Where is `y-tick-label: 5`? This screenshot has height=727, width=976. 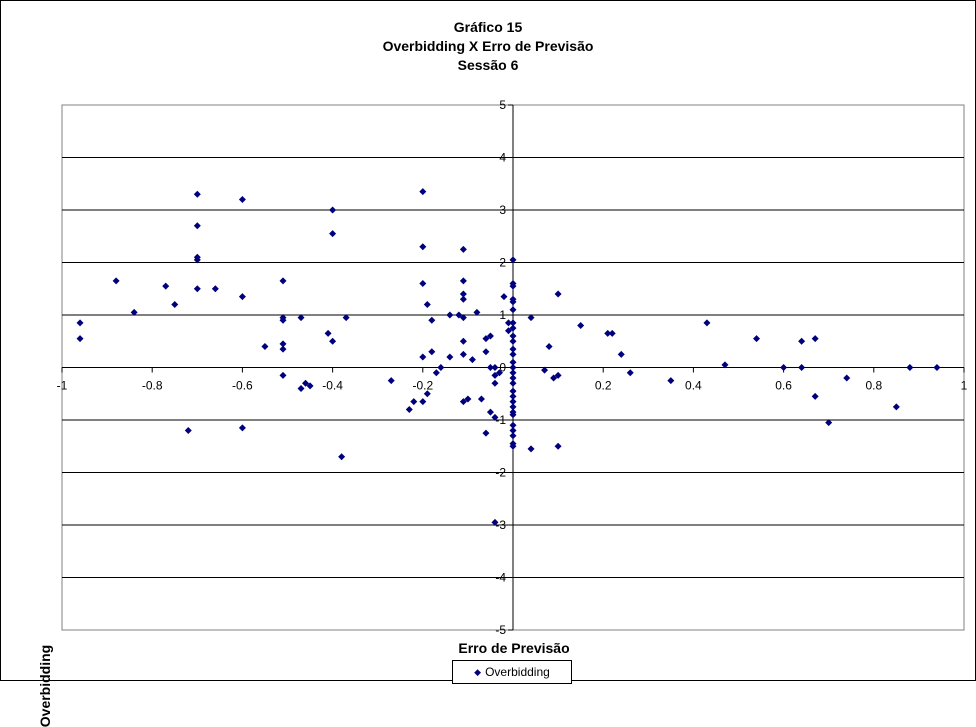 y-tick-label: 5 is located at coordinates (502, 105).